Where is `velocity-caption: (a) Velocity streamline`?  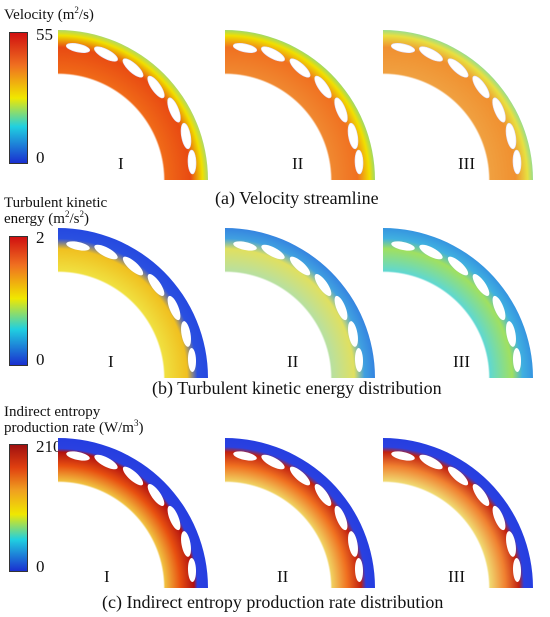 velocity-caption: (a) Velocity streamline is located at coordinates (297, 198).